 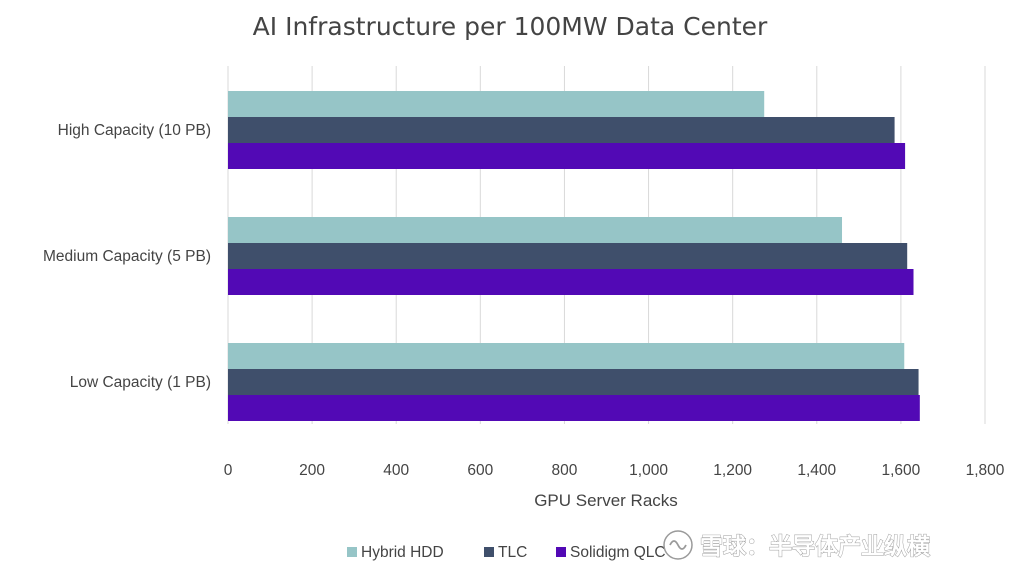 I want to click on watermark-logo-mark, so click(x=678, y=545).